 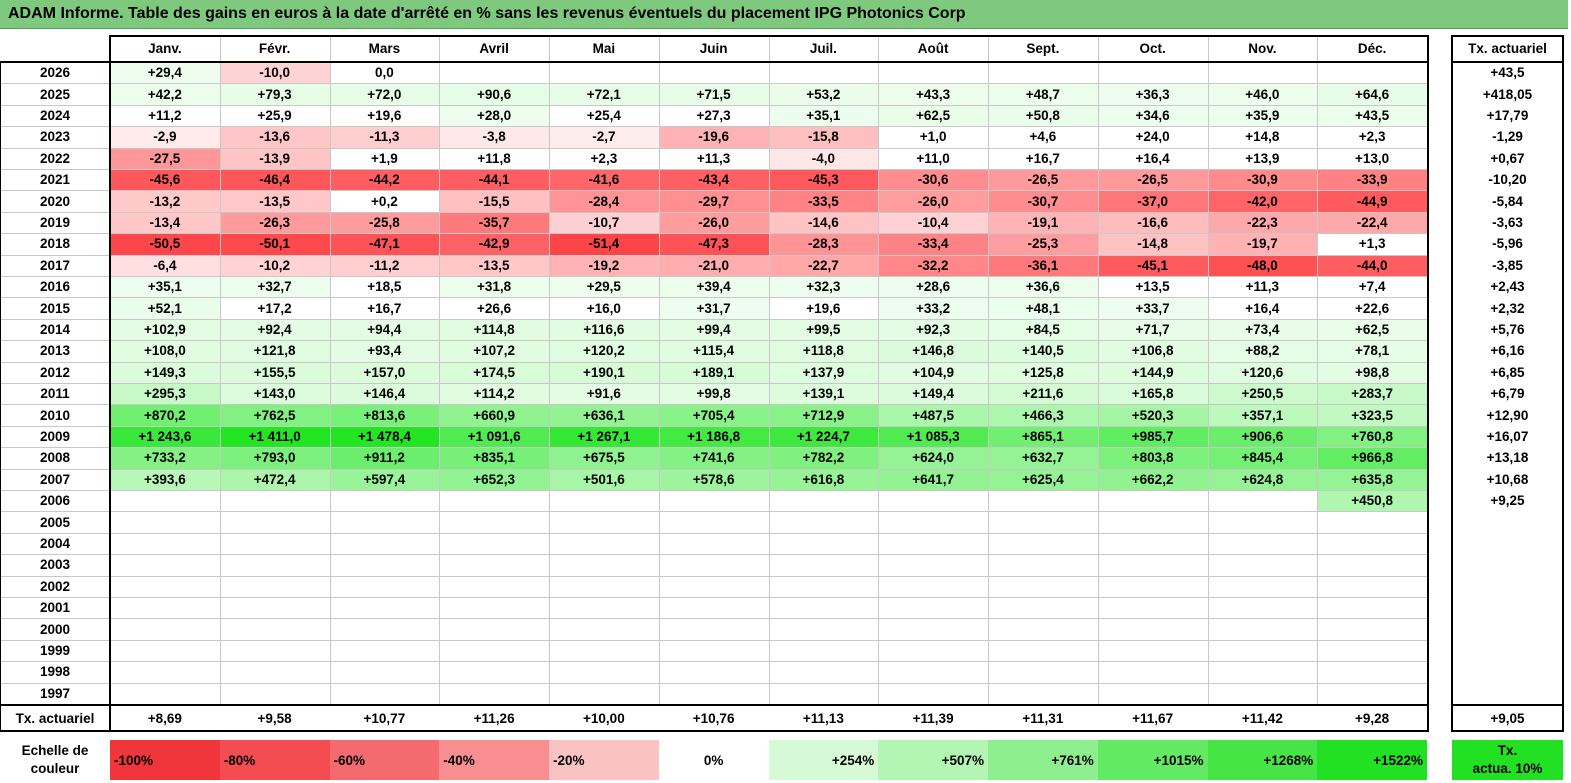 I want to click on gain-cell: -19,6, so click(x=713, y=137).